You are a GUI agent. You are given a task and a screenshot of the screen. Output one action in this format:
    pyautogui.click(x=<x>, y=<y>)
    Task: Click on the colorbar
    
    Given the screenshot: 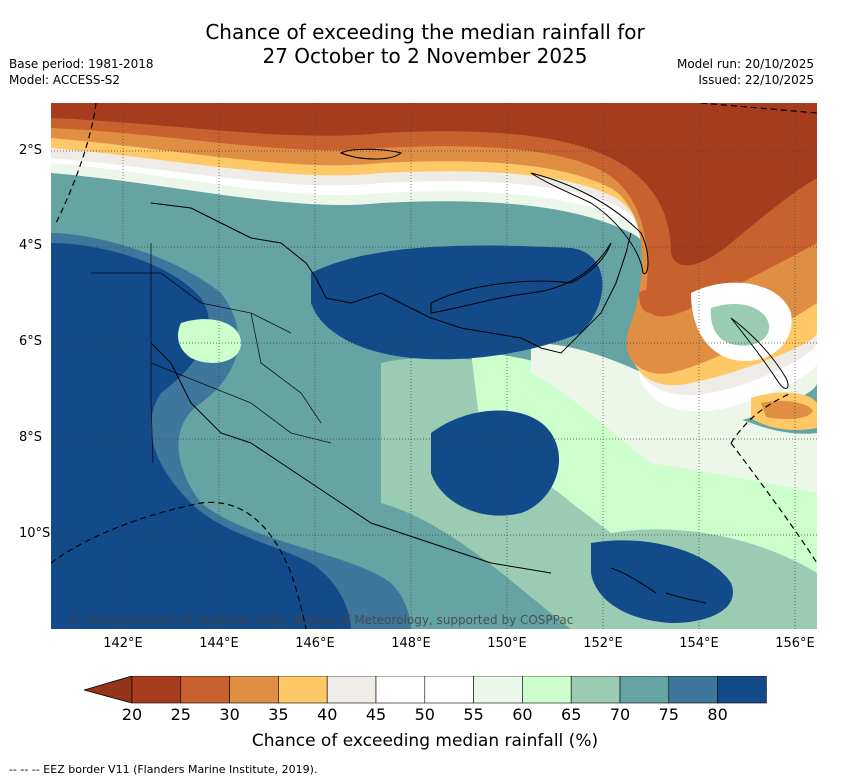 What is the action you would take?
    pyautogui.click(x=425, y=692)
    